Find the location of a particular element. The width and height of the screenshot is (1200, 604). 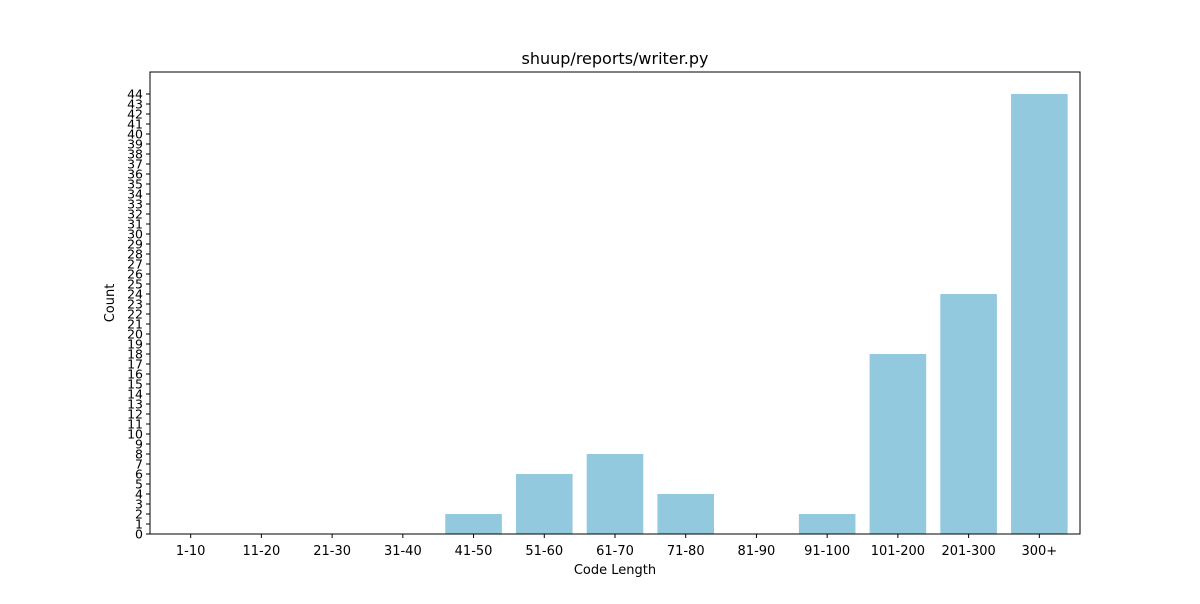

y-tick-label: 5 is located at coordinates (139, 484).